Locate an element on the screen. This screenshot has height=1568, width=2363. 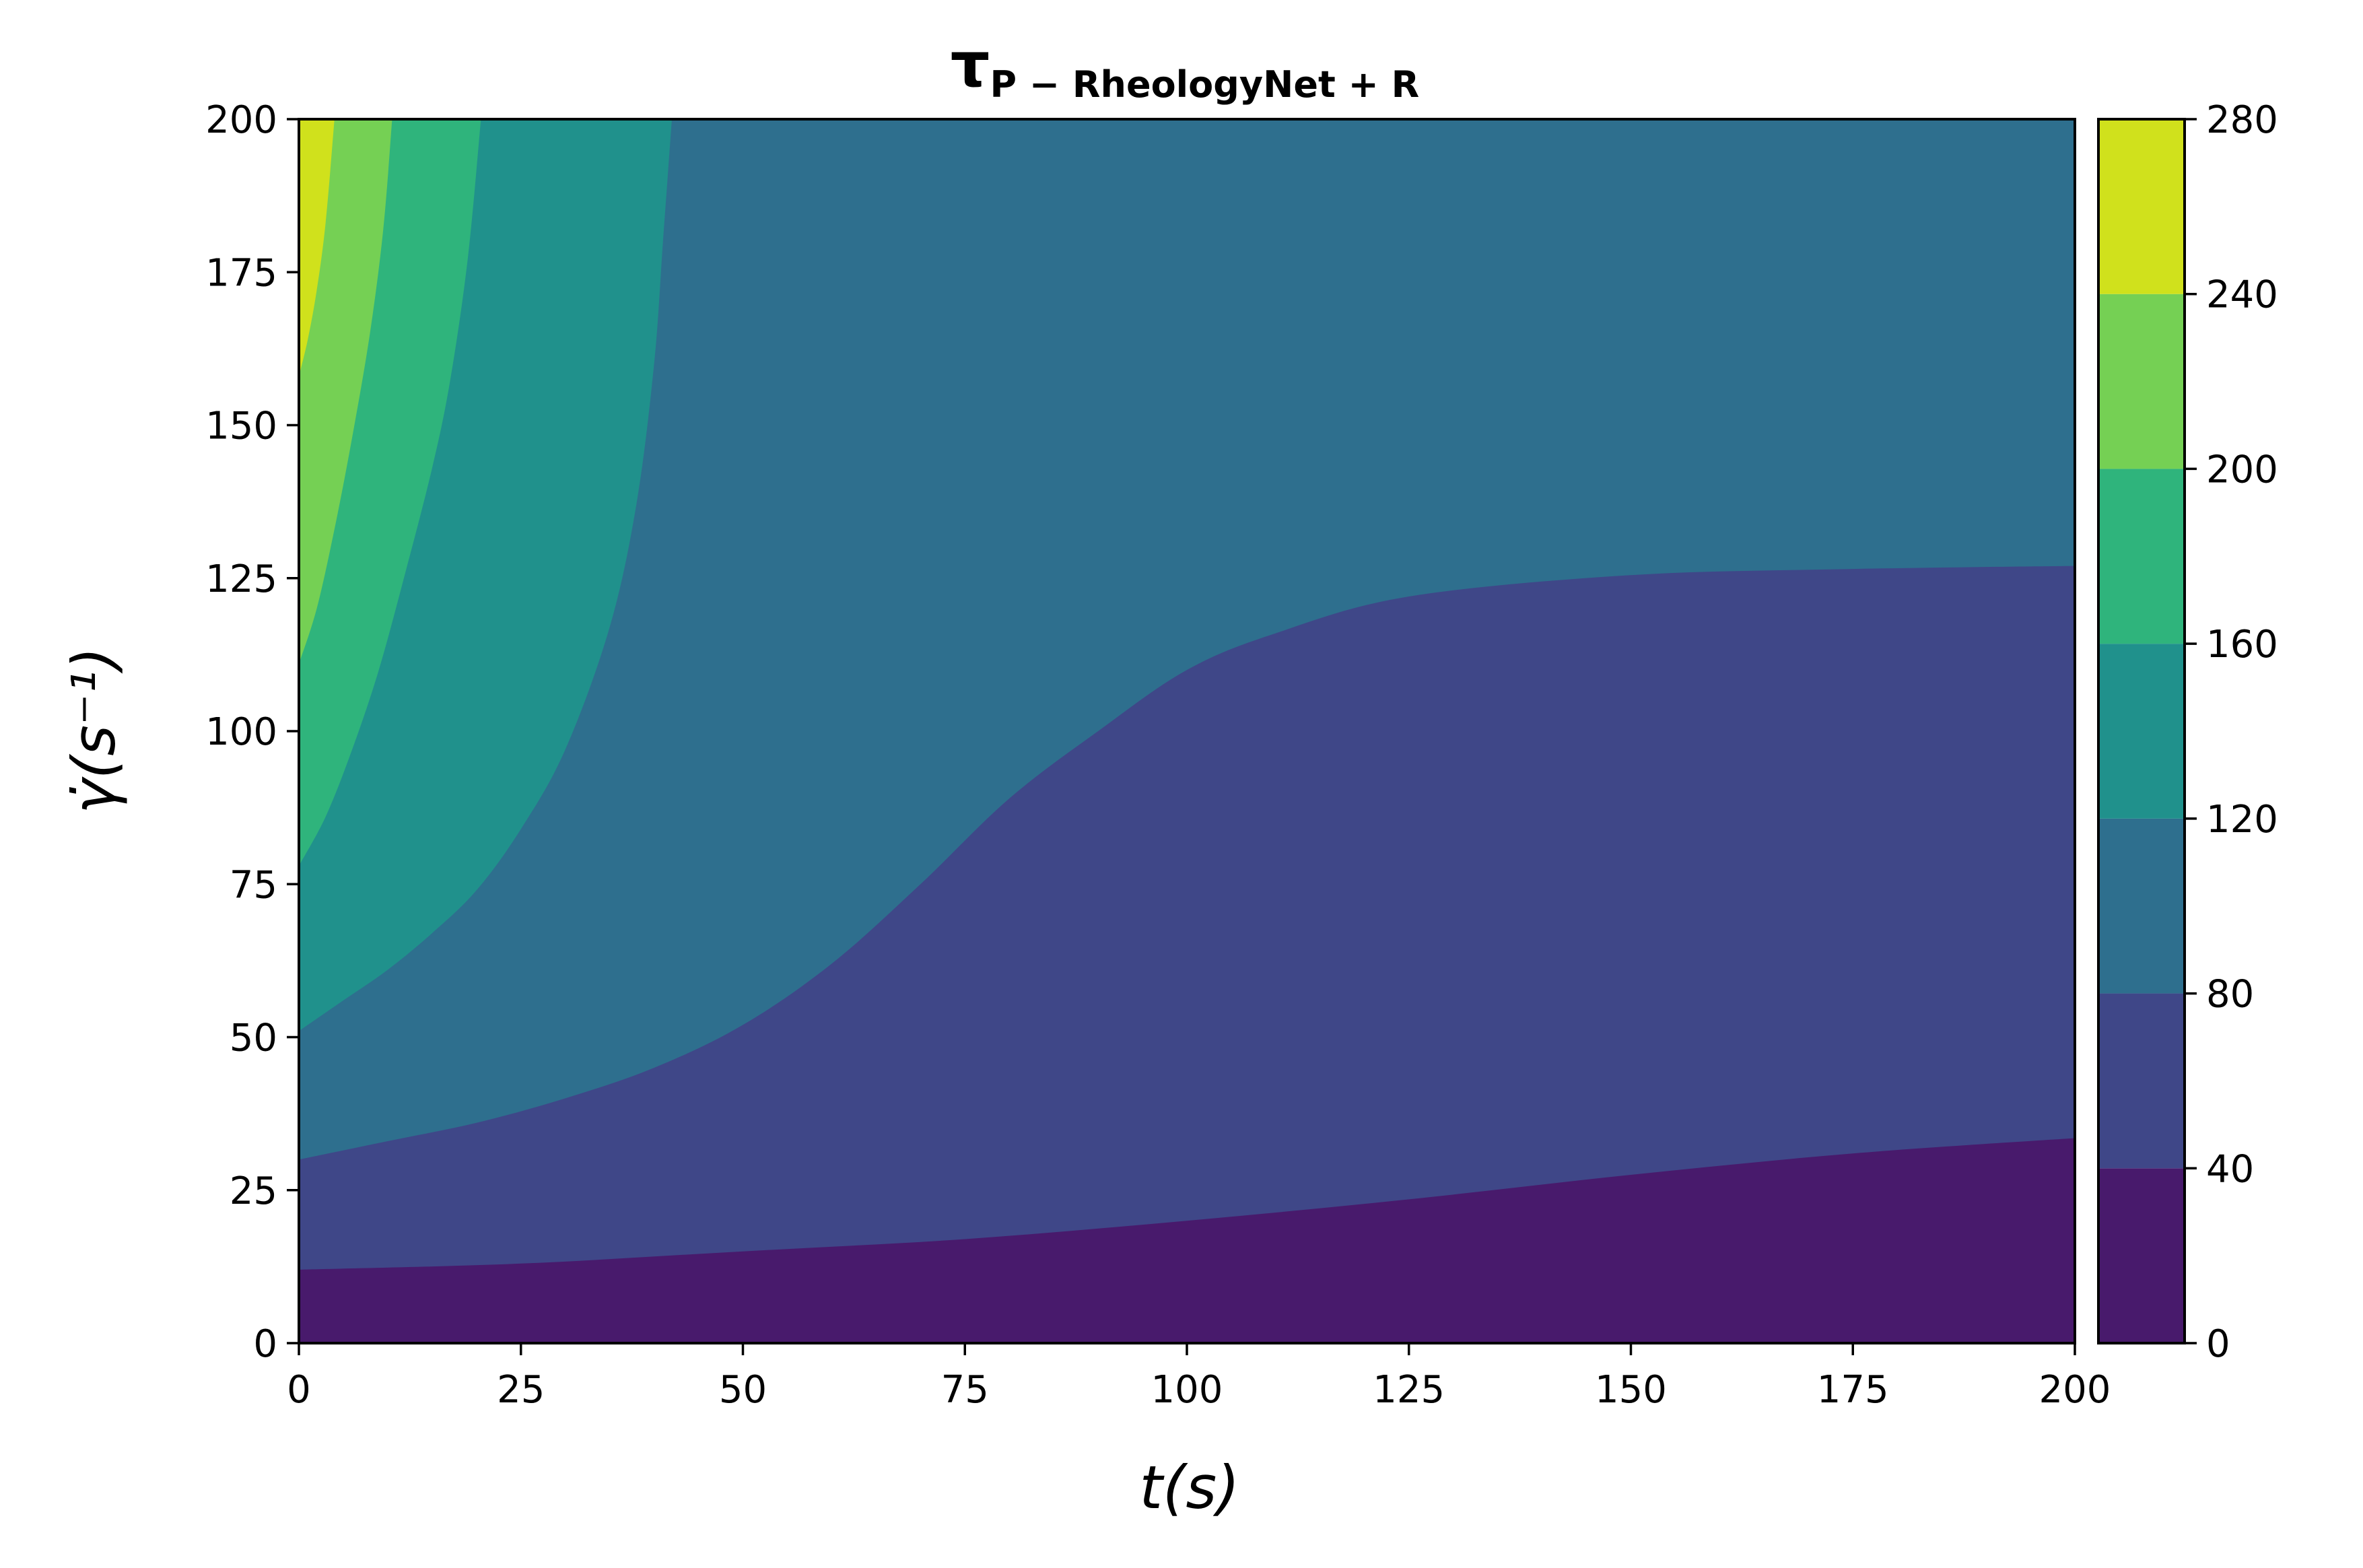
y-tick-label: 50 is located at coordinates (253, 1038).